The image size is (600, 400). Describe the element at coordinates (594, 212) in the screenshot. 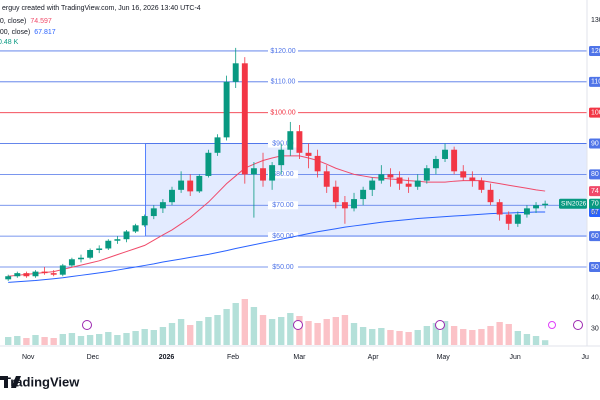

I see `ma-tag-box` at that location.